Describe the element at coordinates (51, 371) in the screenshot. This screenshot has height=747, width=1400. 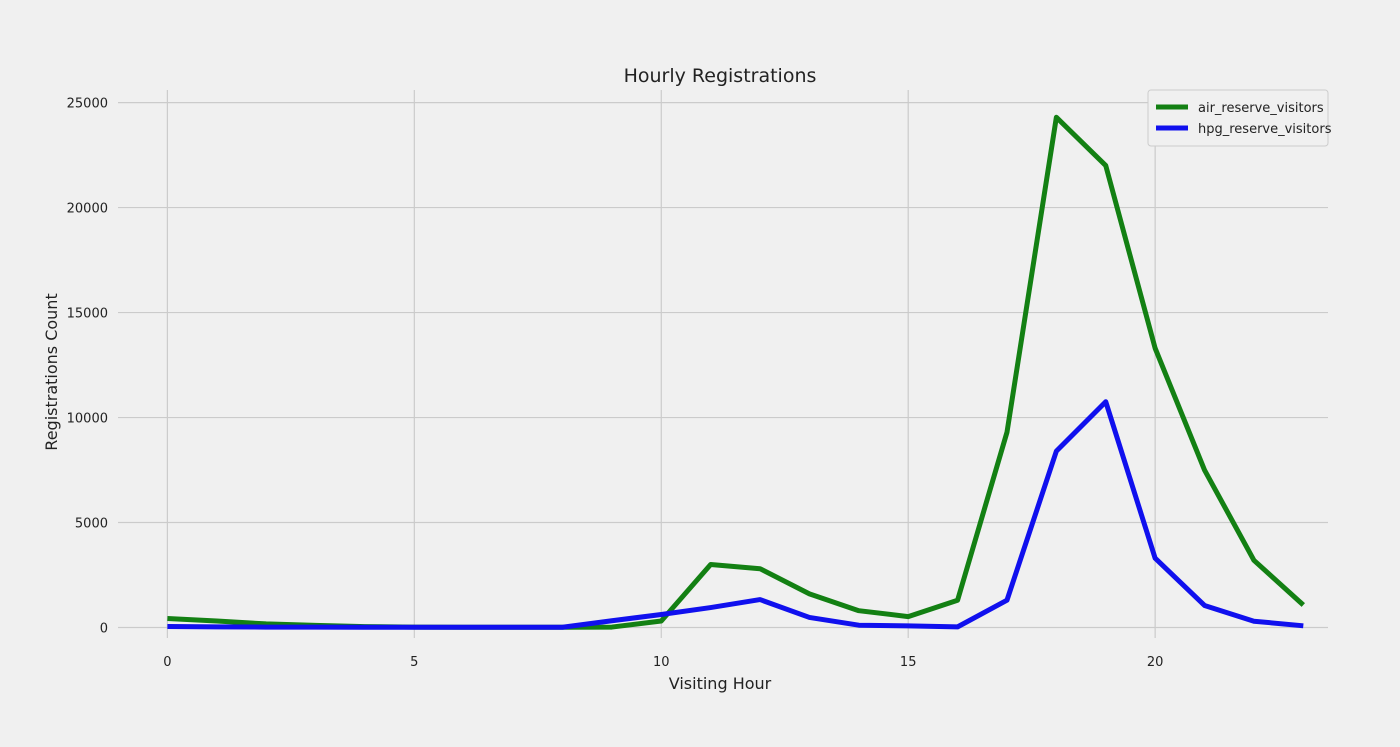
I see `y-axis-label: Registrations Count` at that location.